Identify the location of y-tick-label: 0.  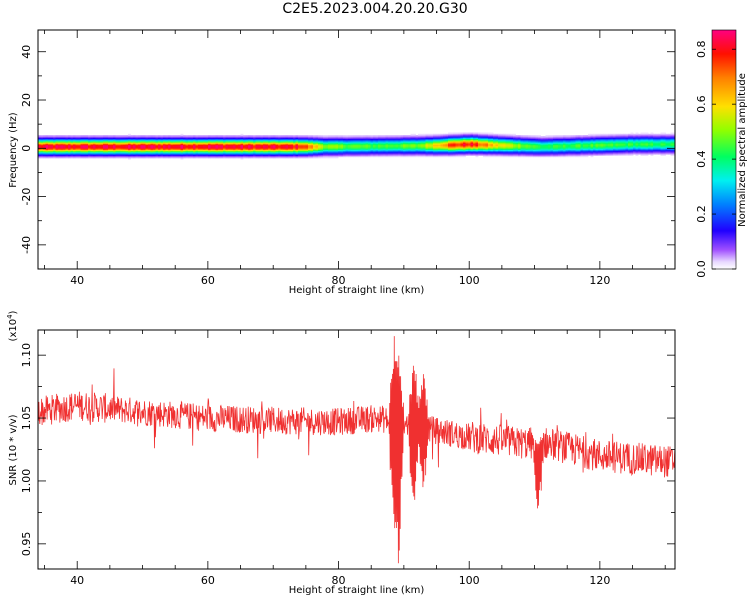
(26, 148).